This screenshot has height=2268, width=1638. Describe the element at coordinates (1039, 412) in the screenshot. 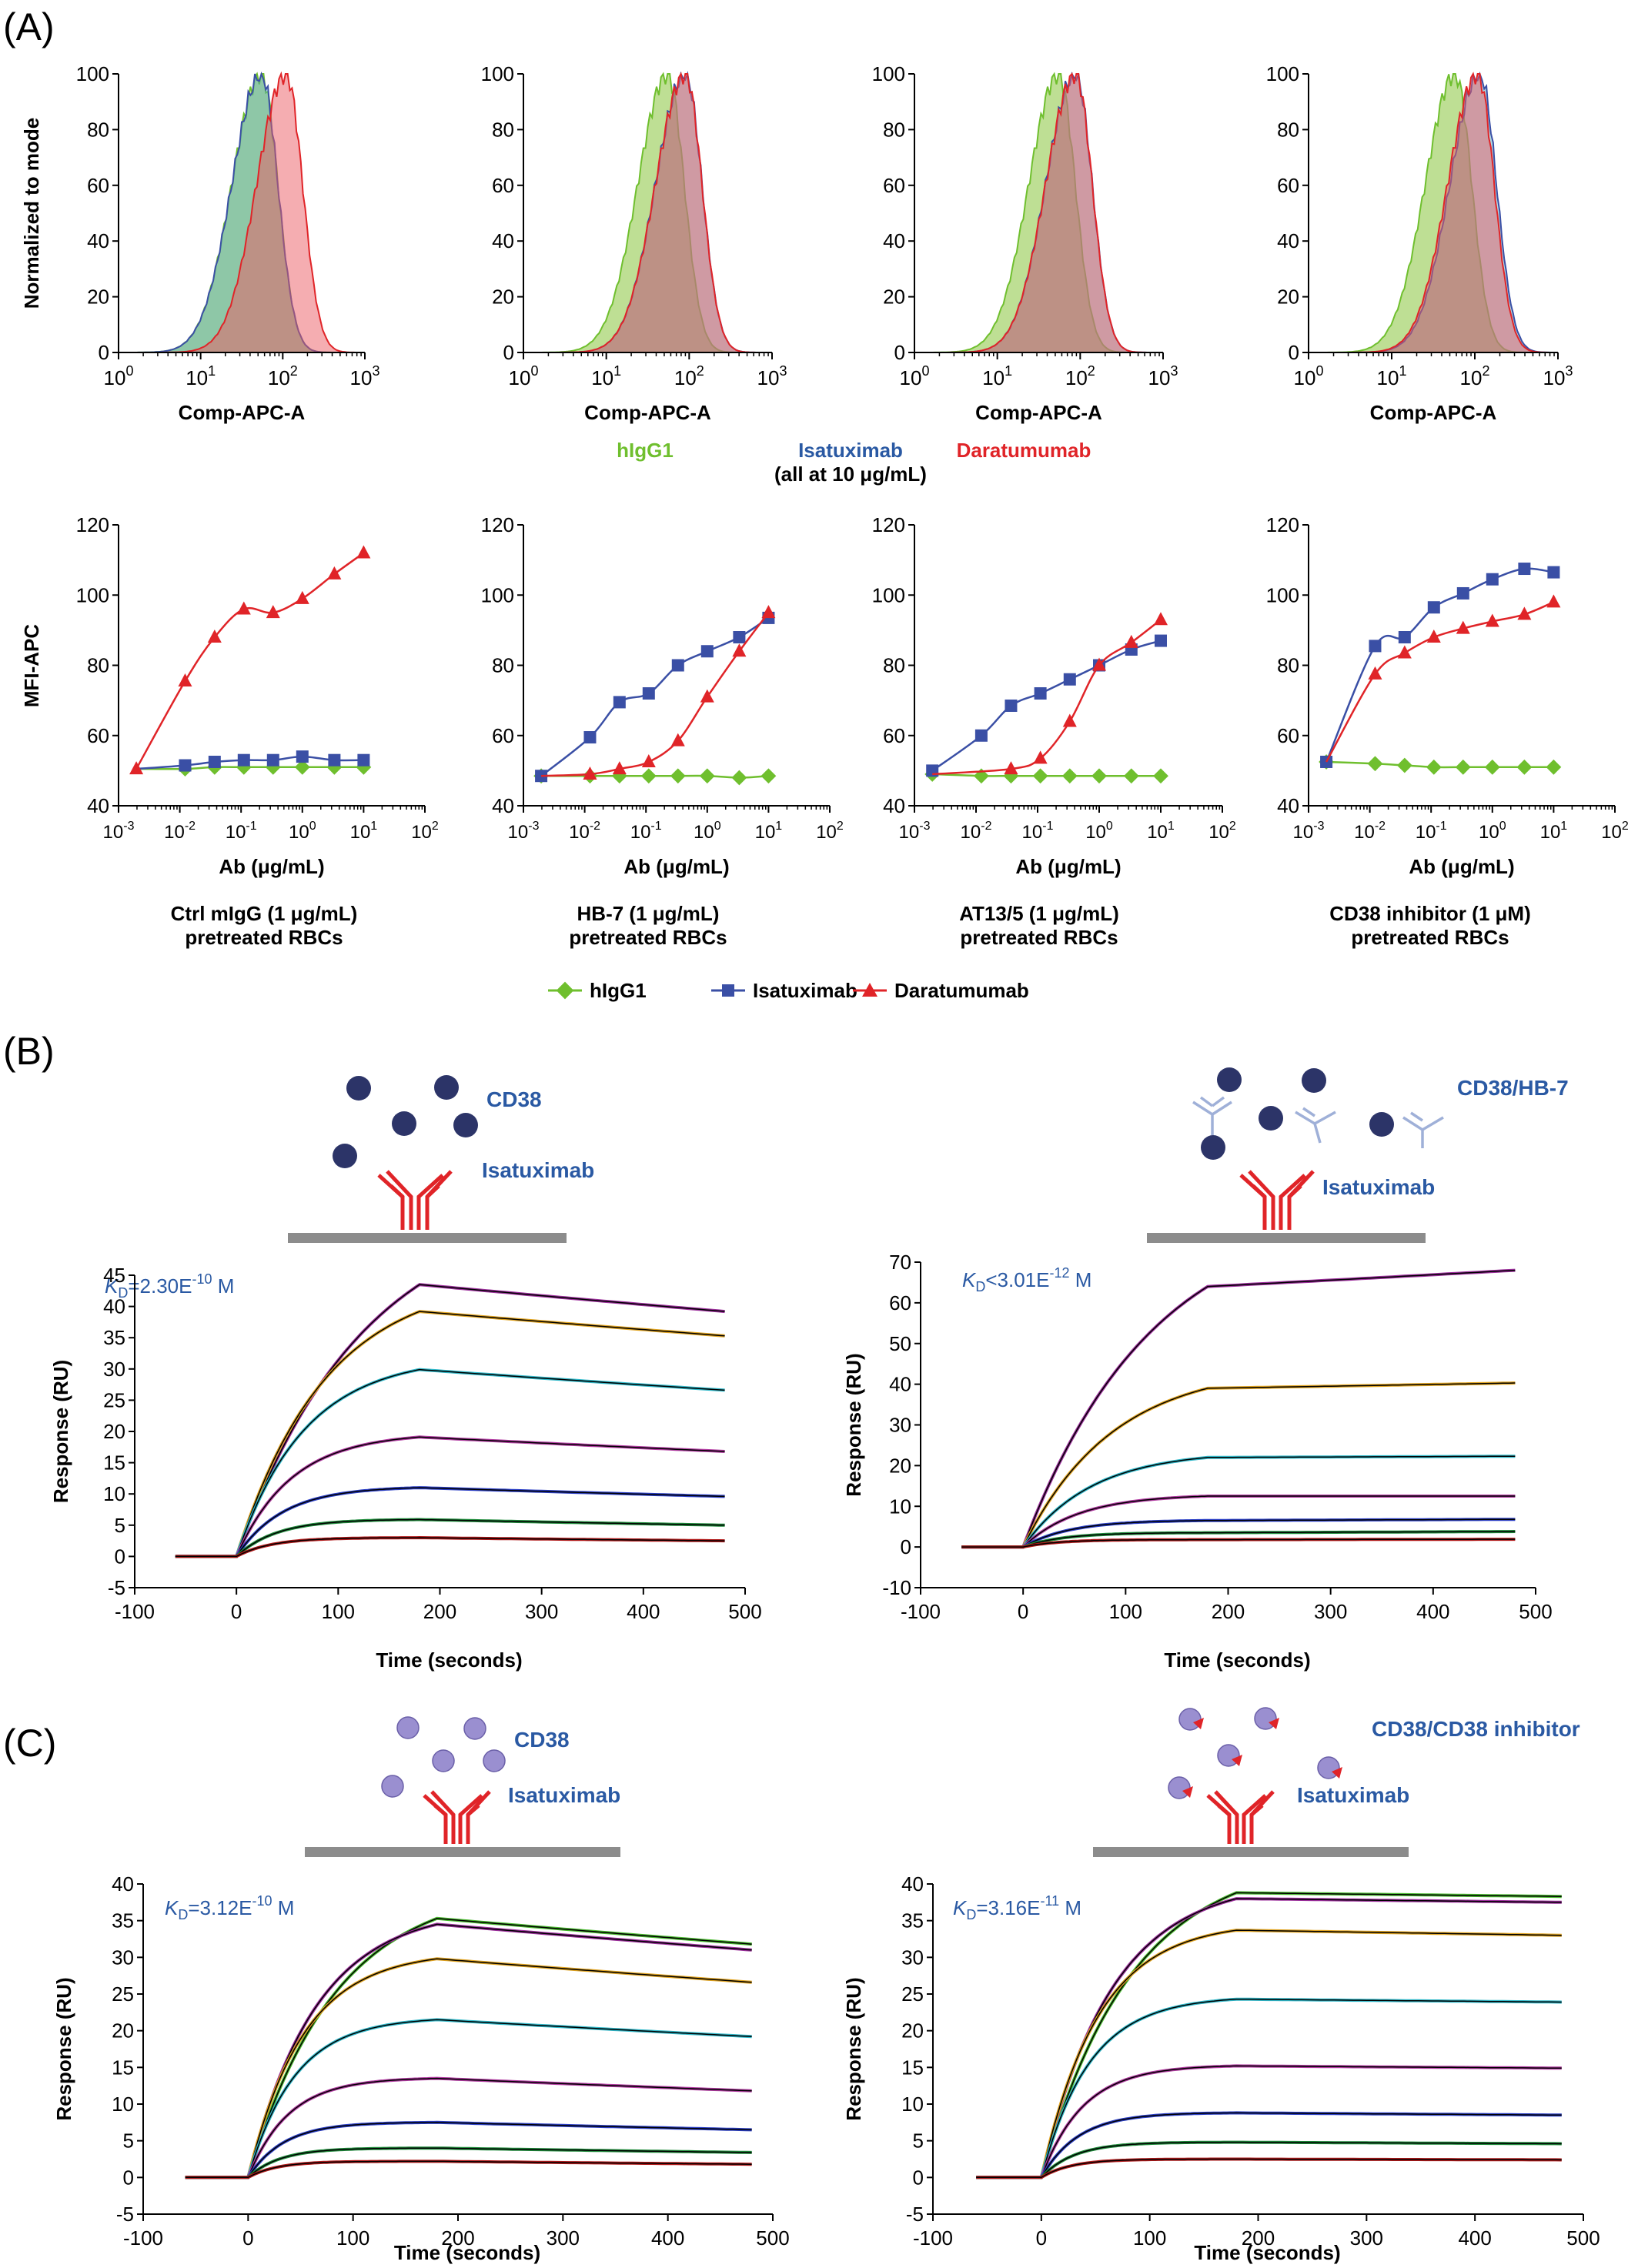

I see `x-axis-label: Comp-APC-A` at that location.